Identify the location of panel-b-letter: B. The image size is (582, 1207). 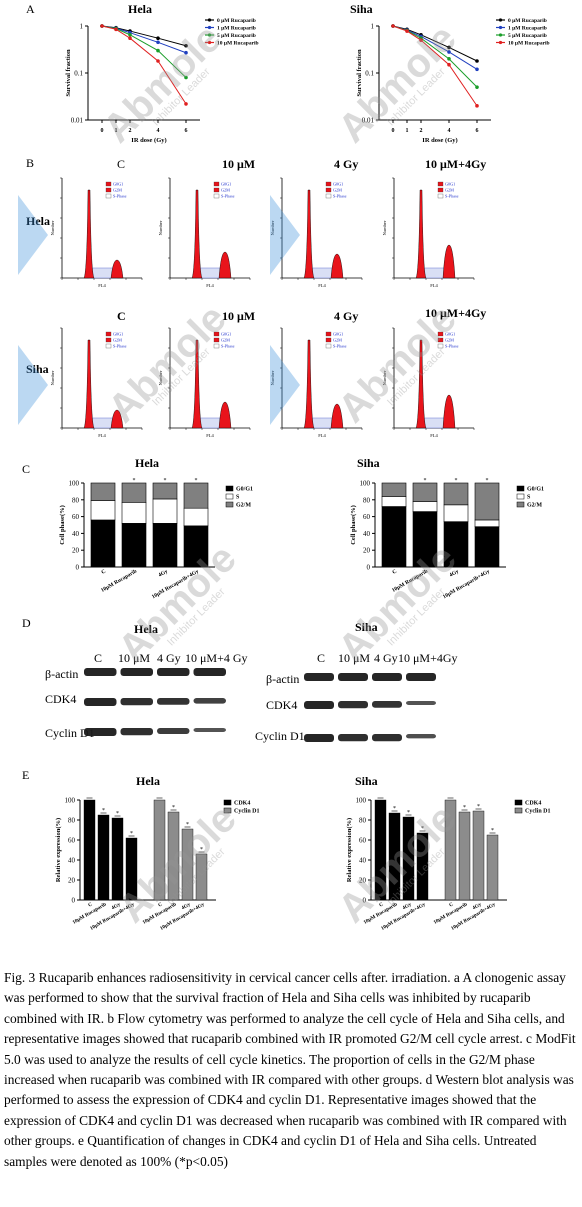
(30, 163).